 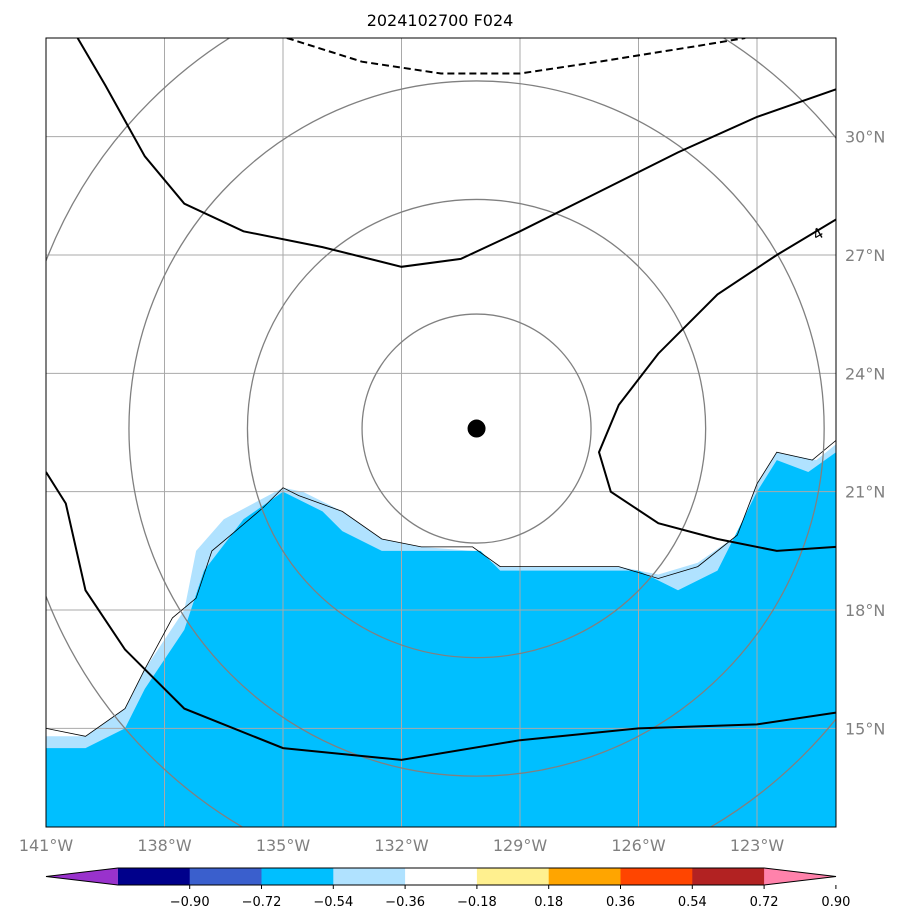 I want to click on lon-tick-label: 123°W, so click(x=757, y=845).